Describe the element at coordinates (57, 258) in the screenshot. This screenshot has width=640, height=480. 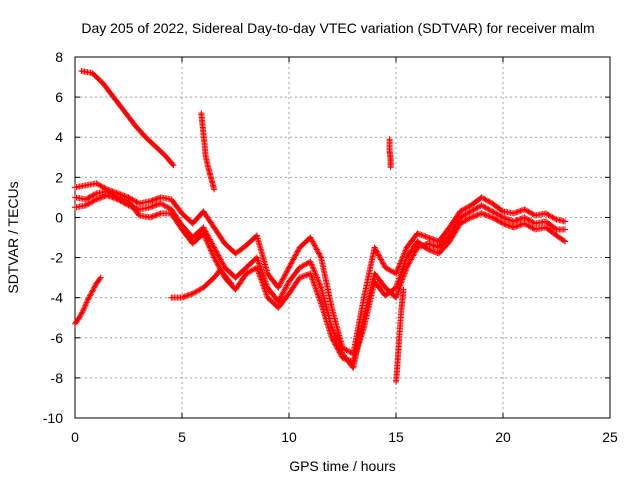
I see `y-tick-label: -2` at that location.